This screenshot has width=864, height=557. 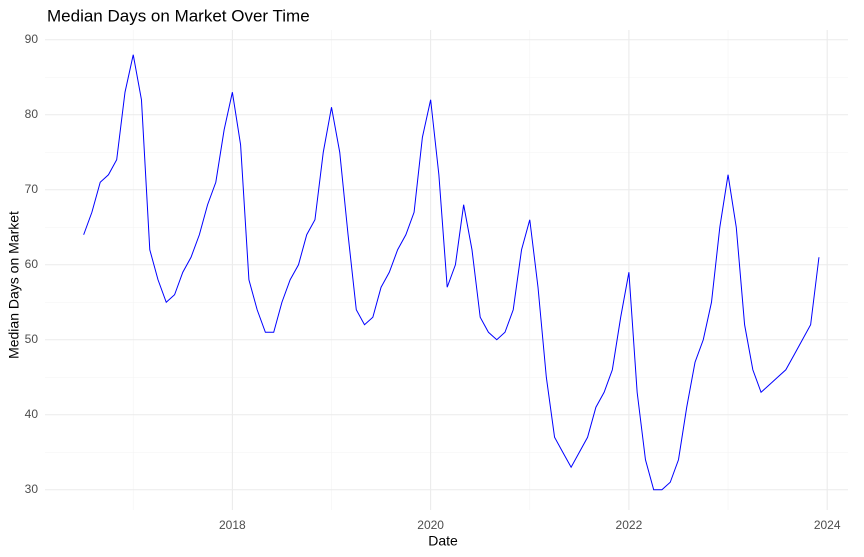 What do you see at coordinates (32, 114) in the screenshot?
I see `y-tick-label: 80` at bounding box center [32, 114].